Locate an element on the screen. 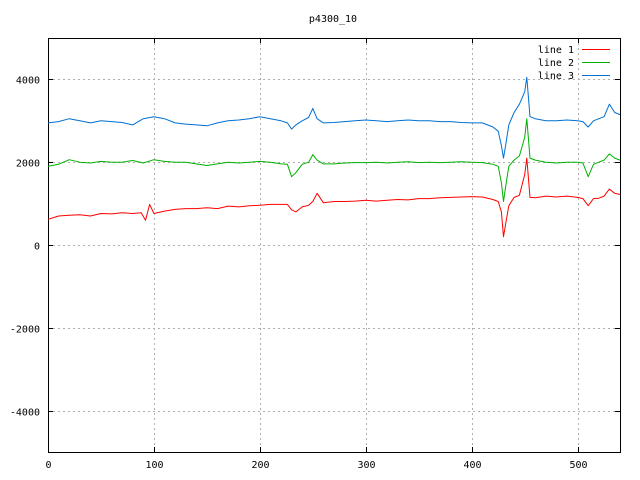 The width and height of the screenshot is (640, 480). x-tick-label: 400 is located at coordinates (472, 465).